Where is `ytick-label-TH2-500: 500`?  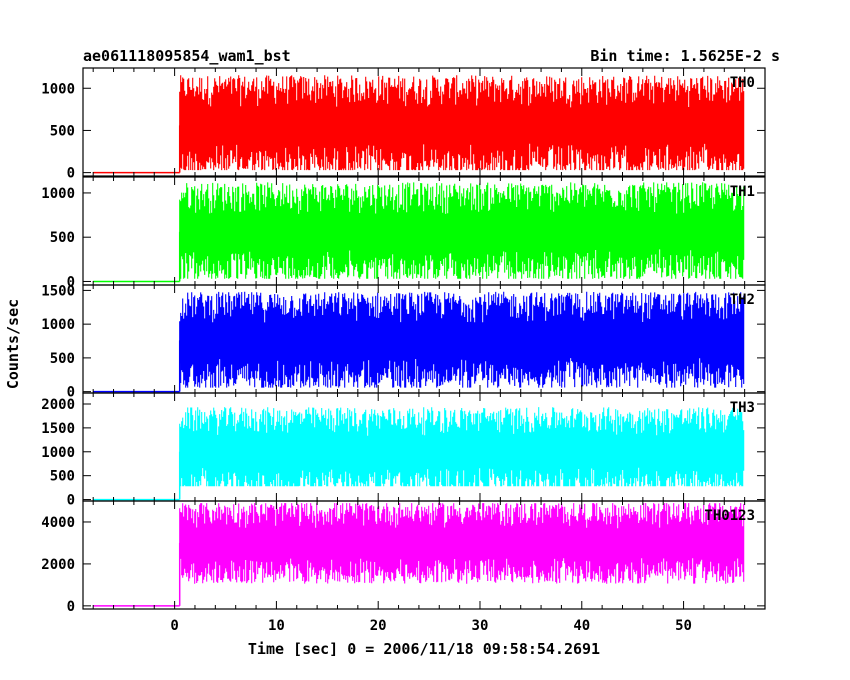
ytick-label-TH2-500: 500 is located at coordinates (62, 359).